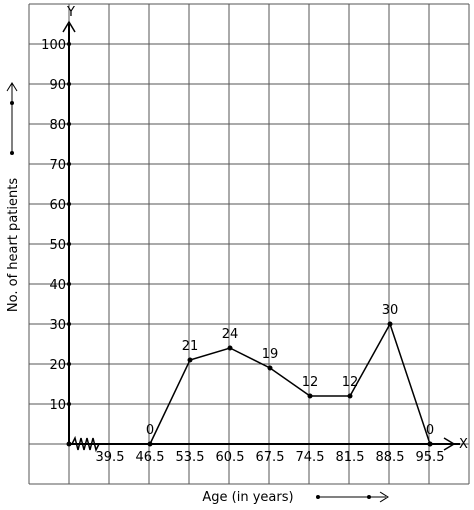 The height and width of the screenshot is (510, 474). I want to click on y-tick-label: 90, so click(57, 85).